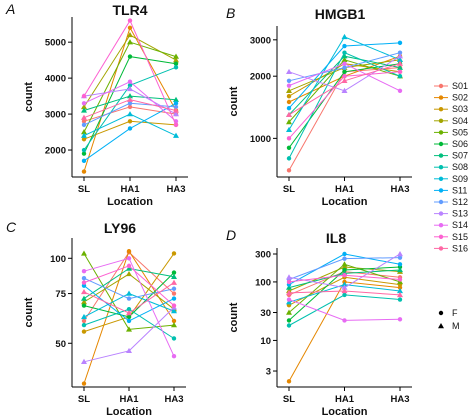 The width and height of the screenshot is (474, 416). Describe the element at coordinates (451, 167) in the screenshot. I see `legend-entry-s08: S08` at that location.